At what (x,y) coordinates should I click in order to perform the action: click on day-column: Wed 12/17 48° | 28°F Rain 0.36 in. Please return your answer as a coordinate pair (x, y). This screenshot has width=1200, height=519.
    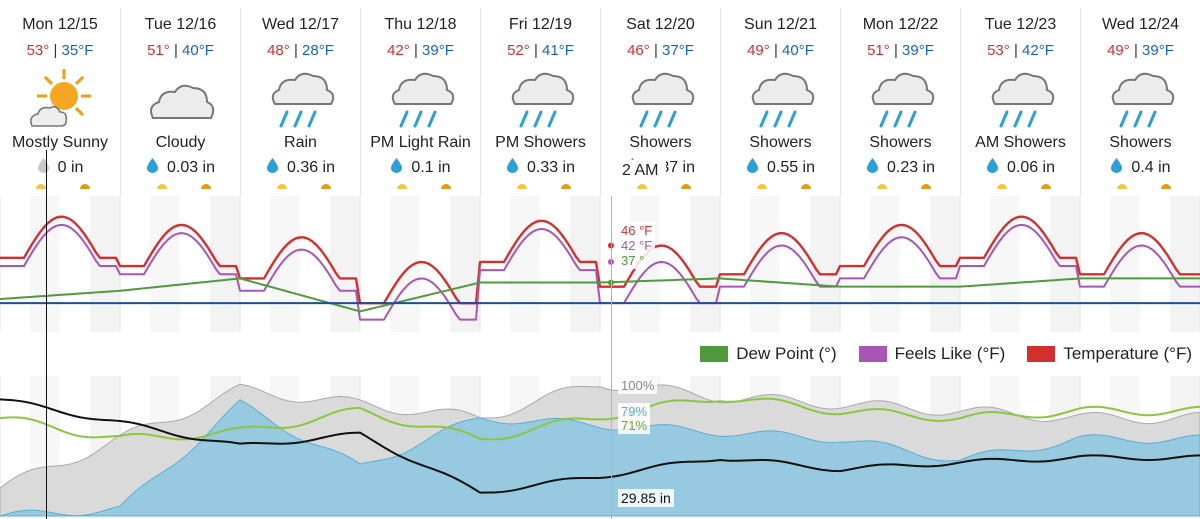
    Looking at the image, I should click on (300, 102).